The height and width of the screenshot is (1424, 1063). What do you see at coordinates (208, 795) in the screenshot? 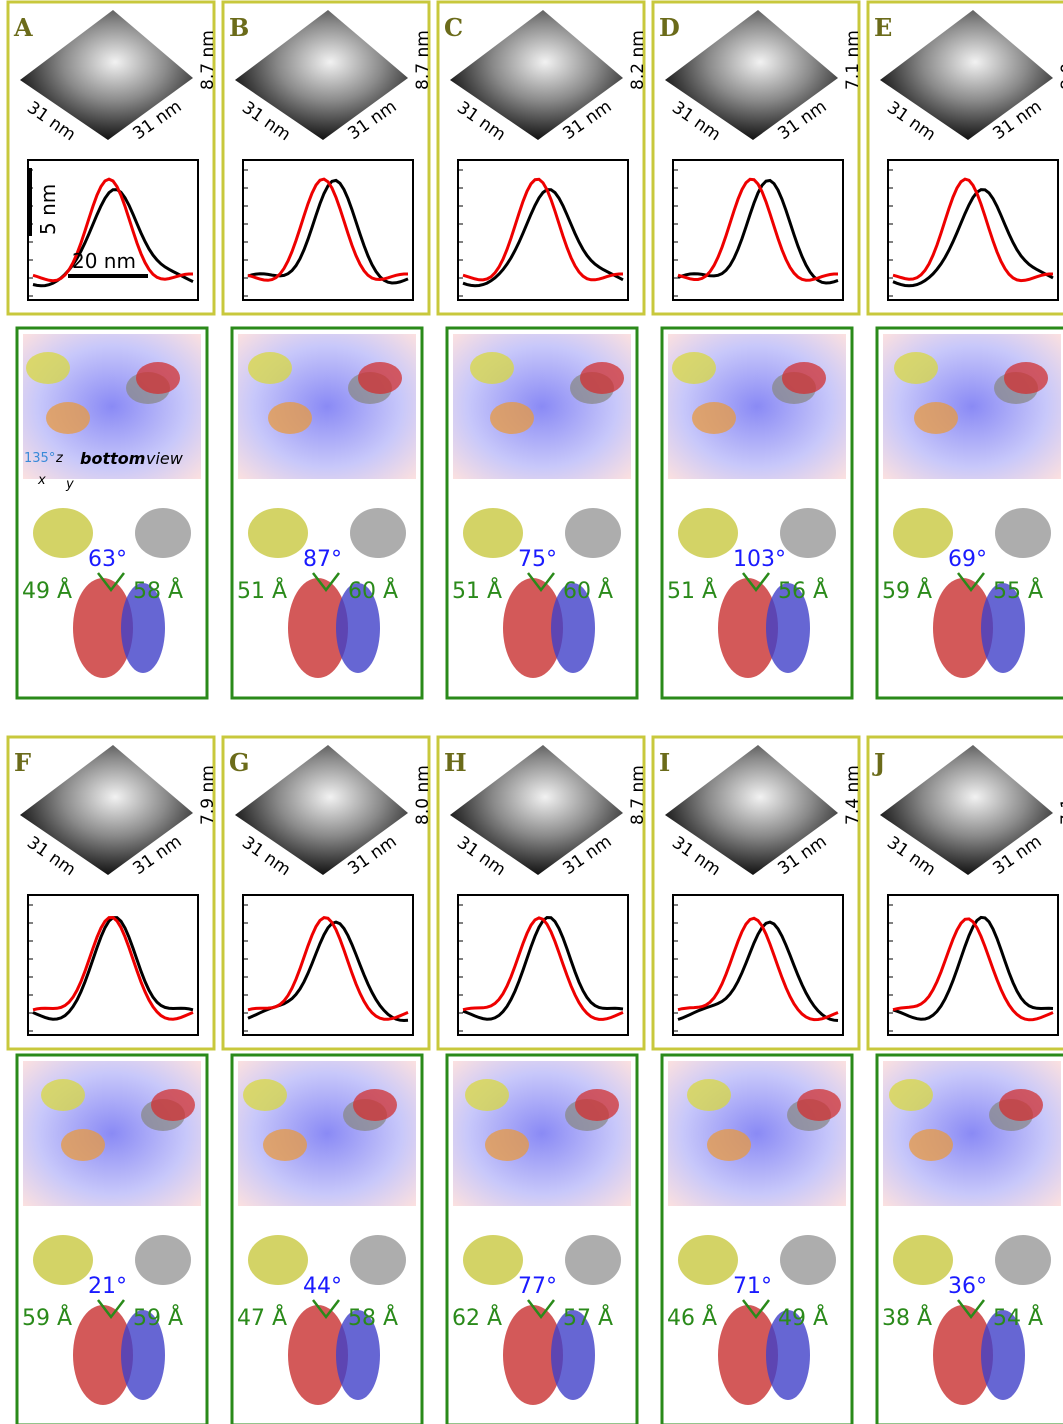
I see `height-label: 7.9 nm` at bounding box center [208, 795].